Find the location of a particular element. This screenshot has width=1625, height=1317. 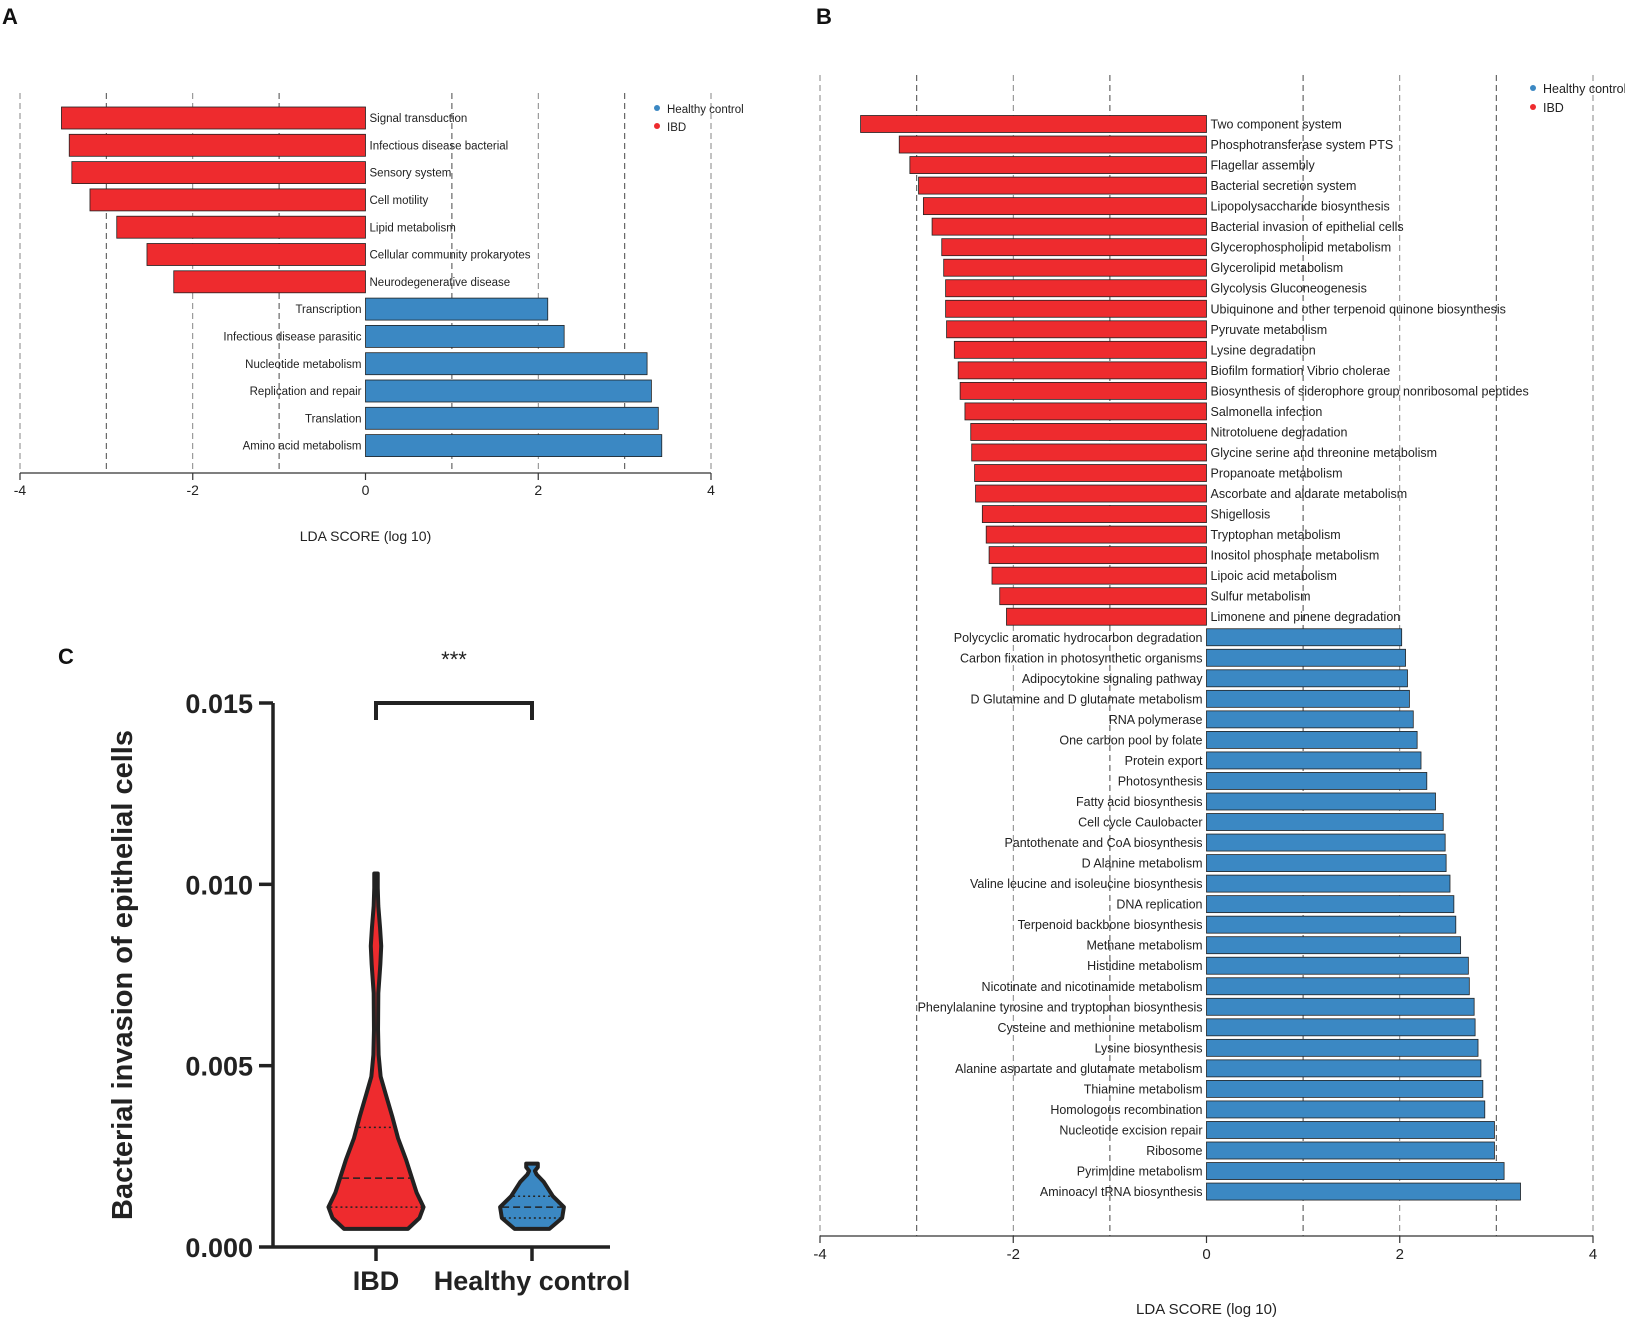

bar-cellular-community-prokaryotes is located at coordinates (256, 254).